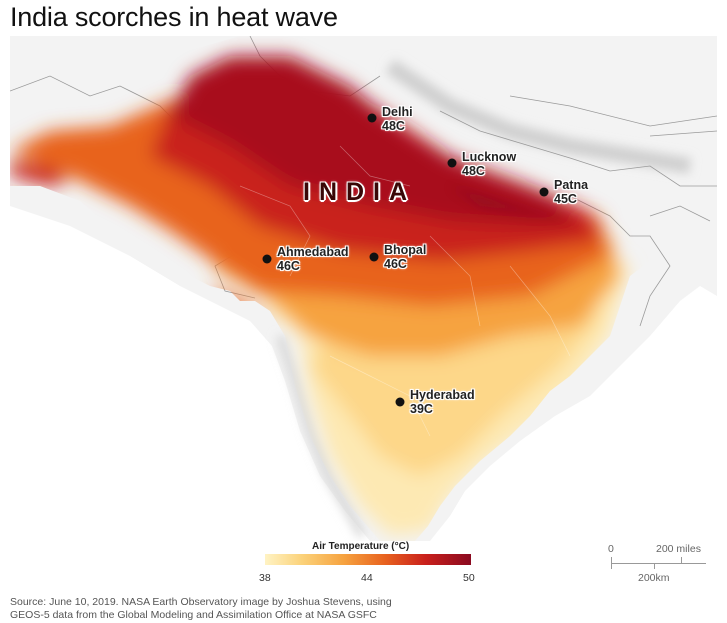  I want to click on scale-miles: 200 miles, so click(678, 549).